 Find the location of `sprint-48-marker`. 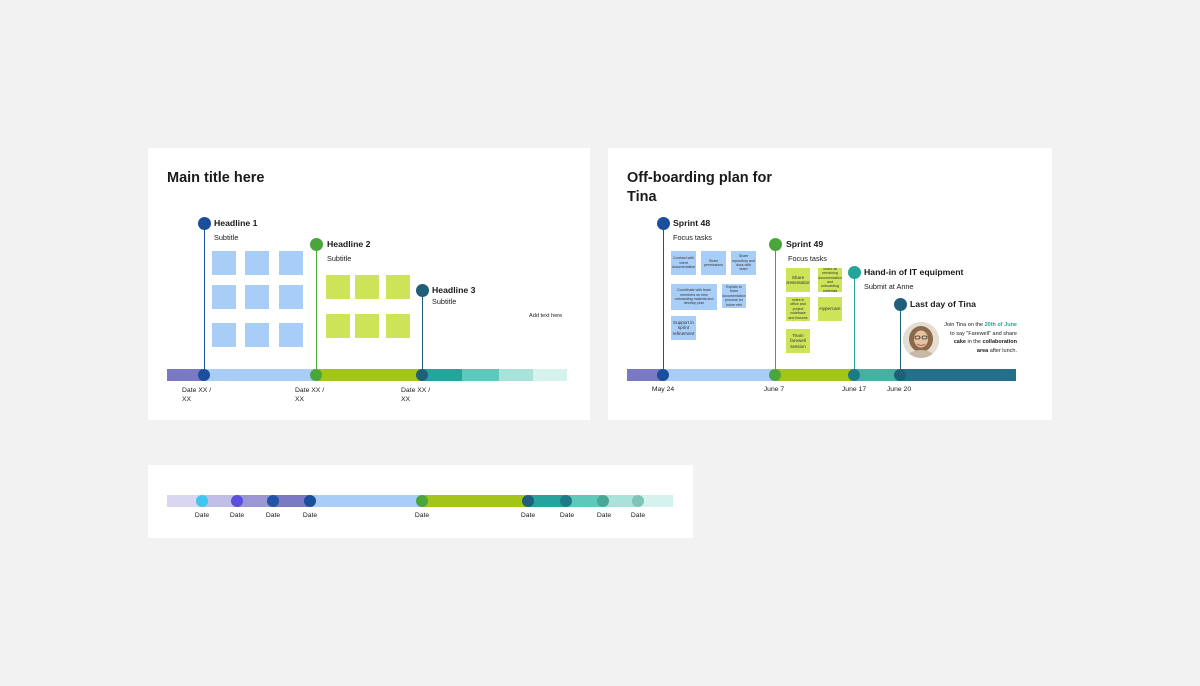

sprint-48-marker is located at coordinates (663, 223).